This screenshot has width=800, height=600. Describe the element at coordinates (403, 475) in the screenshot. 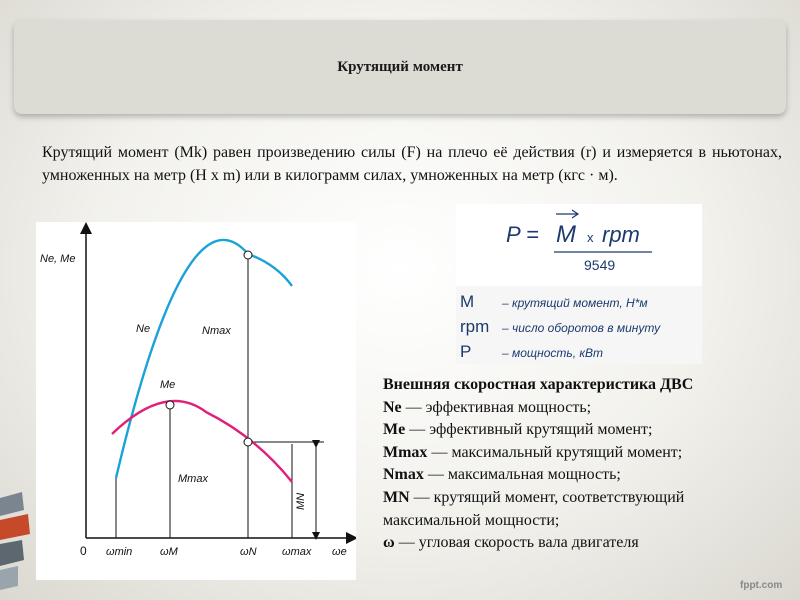

I see `legend-term: Nmax` at that location.